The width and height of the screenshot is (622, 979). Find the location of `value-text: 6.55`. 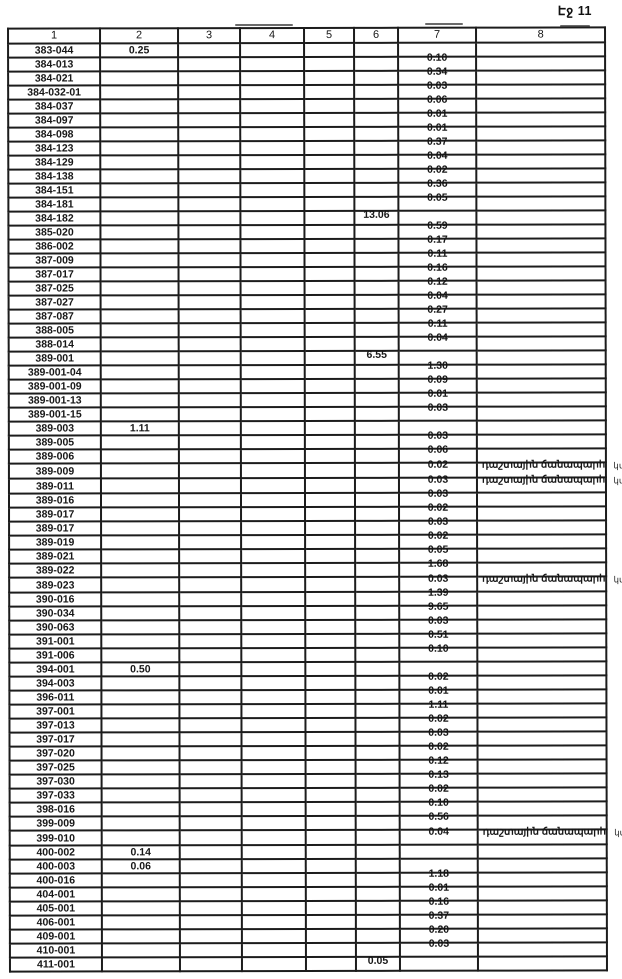

value-text: 6.55 is located at coordinates (376, 354).